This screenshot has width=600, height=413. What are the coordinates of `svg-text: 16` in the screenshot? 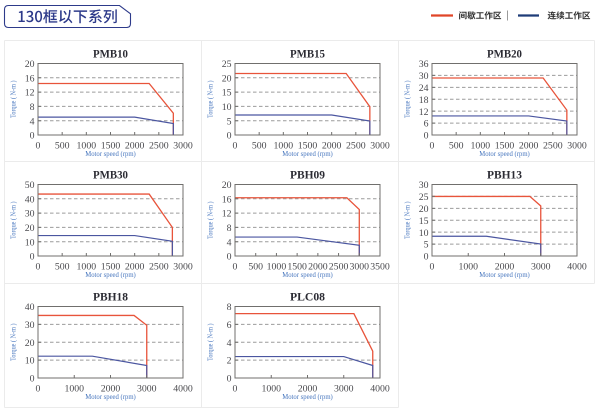 It's located at (30, 78).